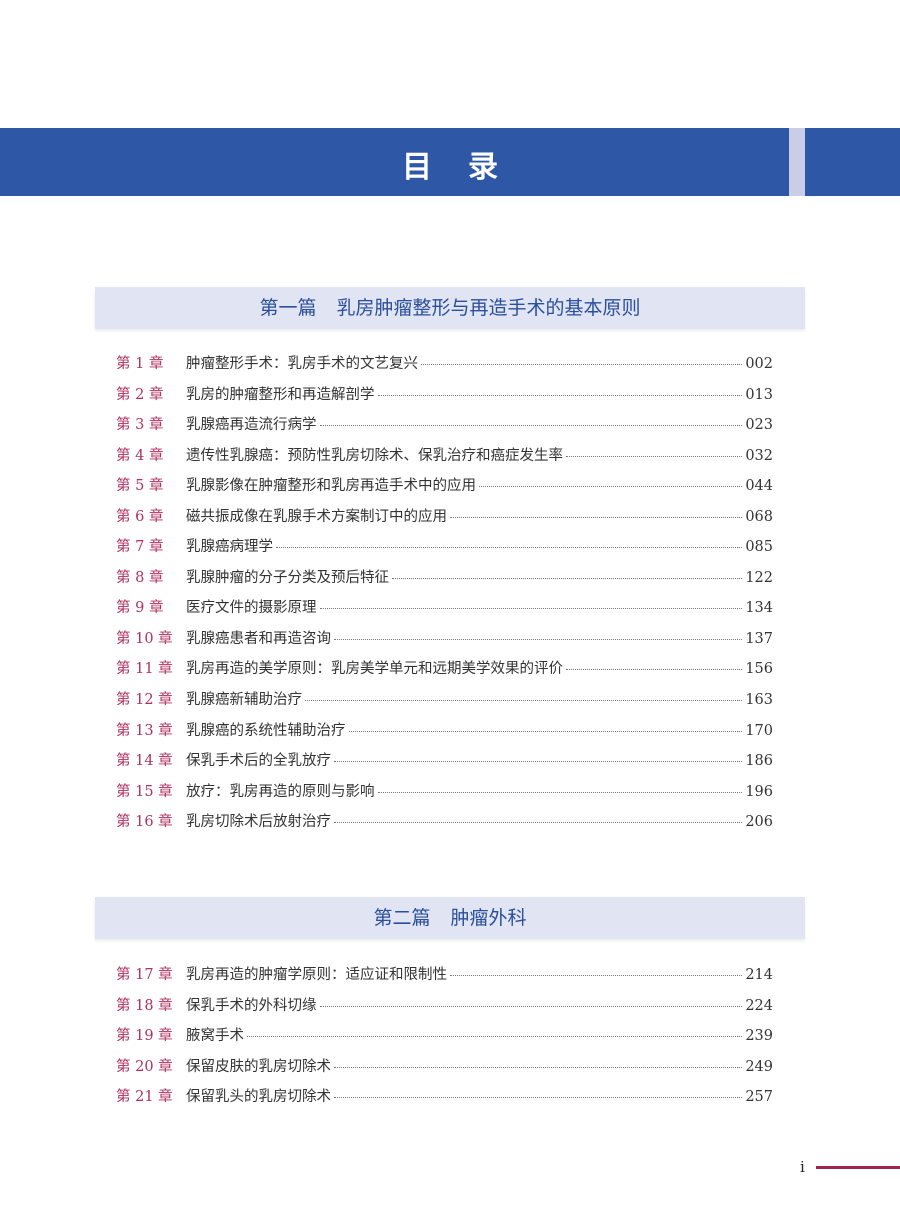 This screenshot has height=1221, width=900. Describe the element at coordinates (258, 1066) in the screenshot. I see `chapter-title: 保留皮肤的乳房切除术` at that location.